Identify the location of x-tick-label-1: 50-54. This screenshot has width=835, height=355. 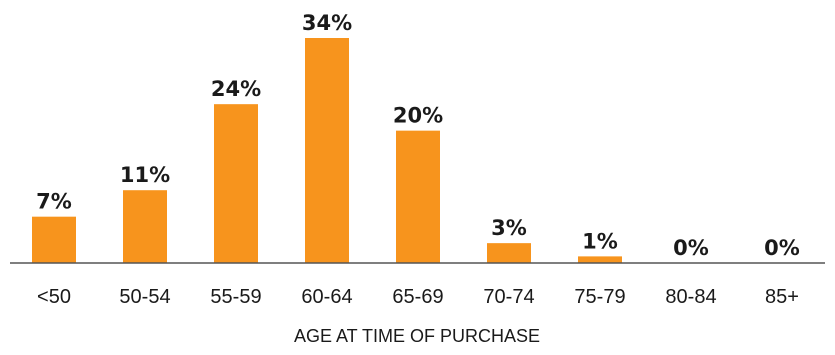
(144, 297).